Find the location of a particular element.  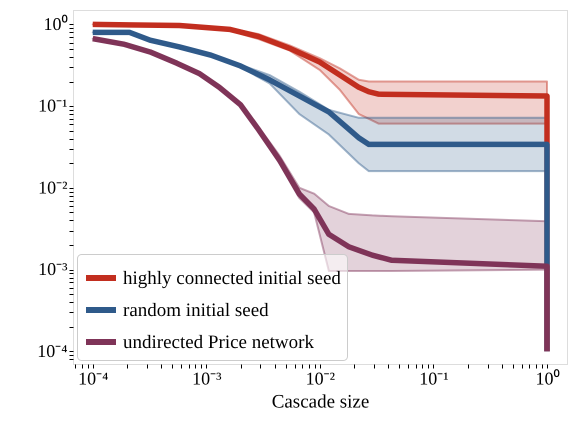

x-tick-label: 10⁻³ is located at coordinates (207, 378).